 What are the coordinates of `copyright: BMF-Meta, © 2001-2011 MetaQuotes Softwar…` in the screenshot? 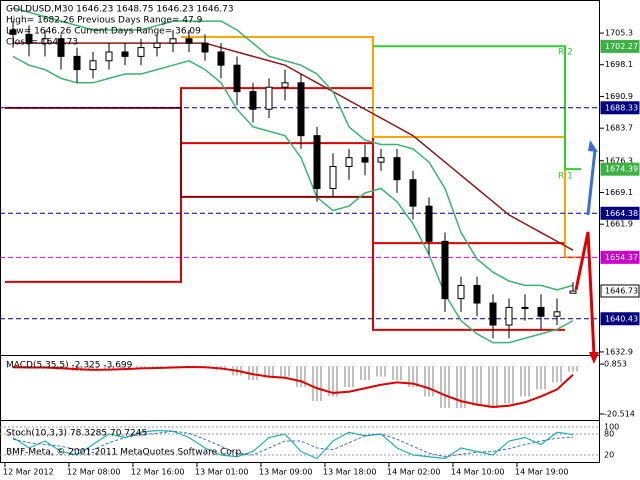 It's located at (125, 453).